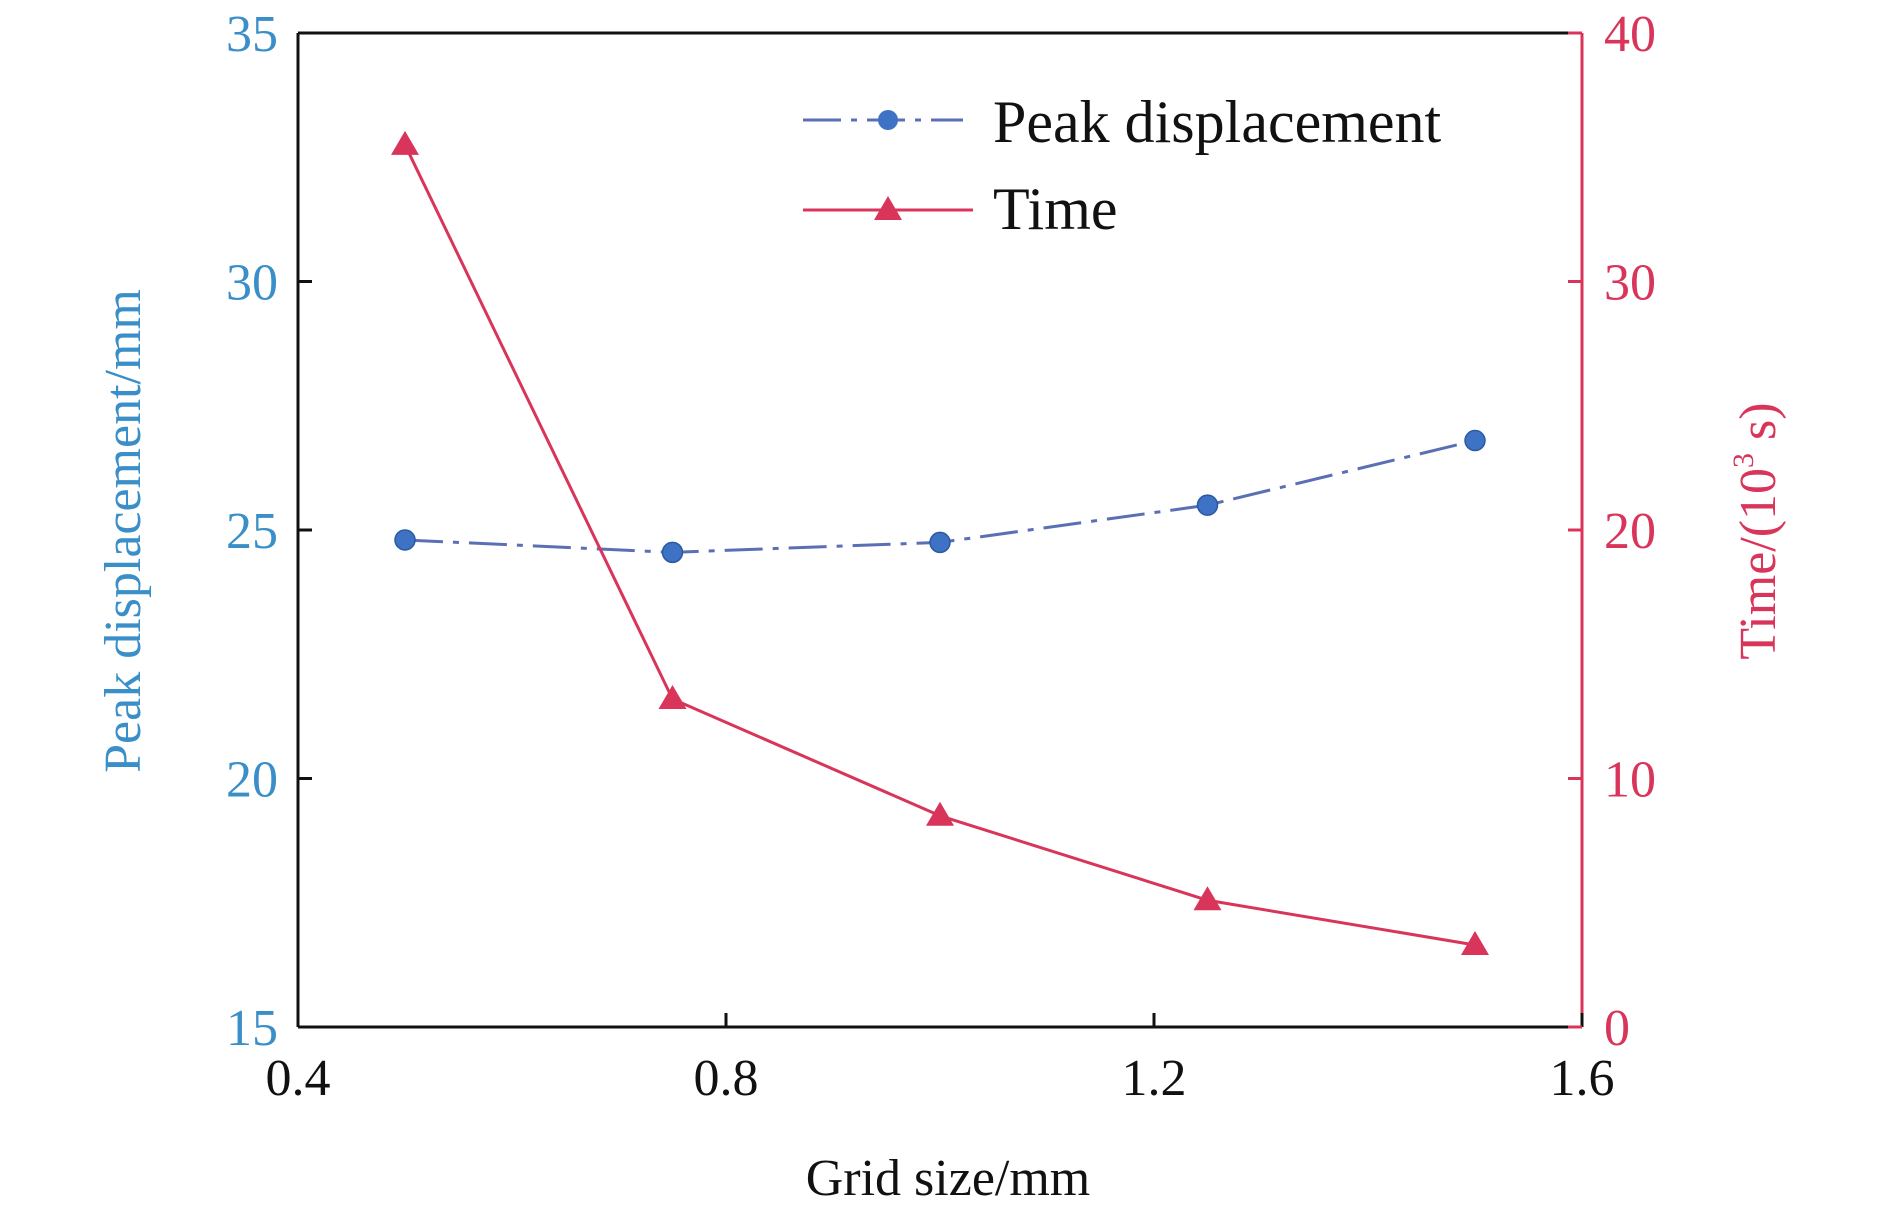  Describe the element at coordinates (1154, 1078) in the screenshot. I see `x-tick-label: 1.2` at that location.